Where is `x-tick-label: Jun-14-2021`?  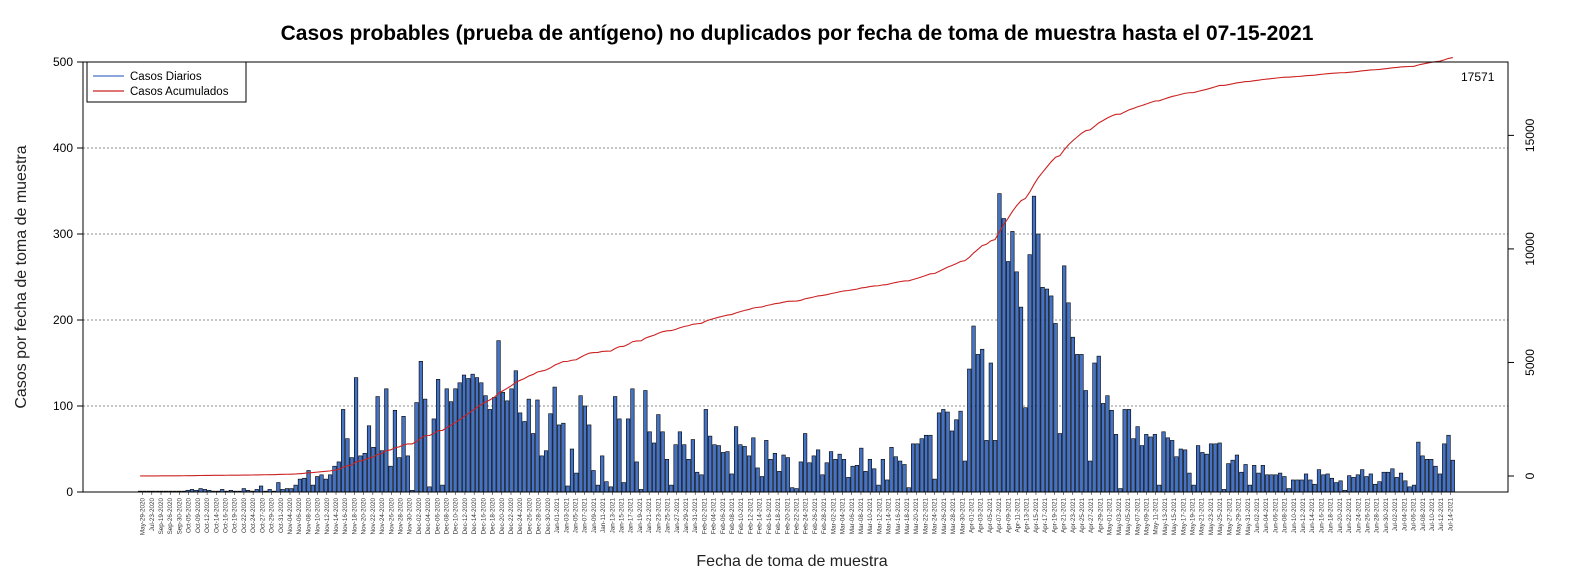 x-tick-label: Jun-14-2021 is located at coordinates (1312, 516).